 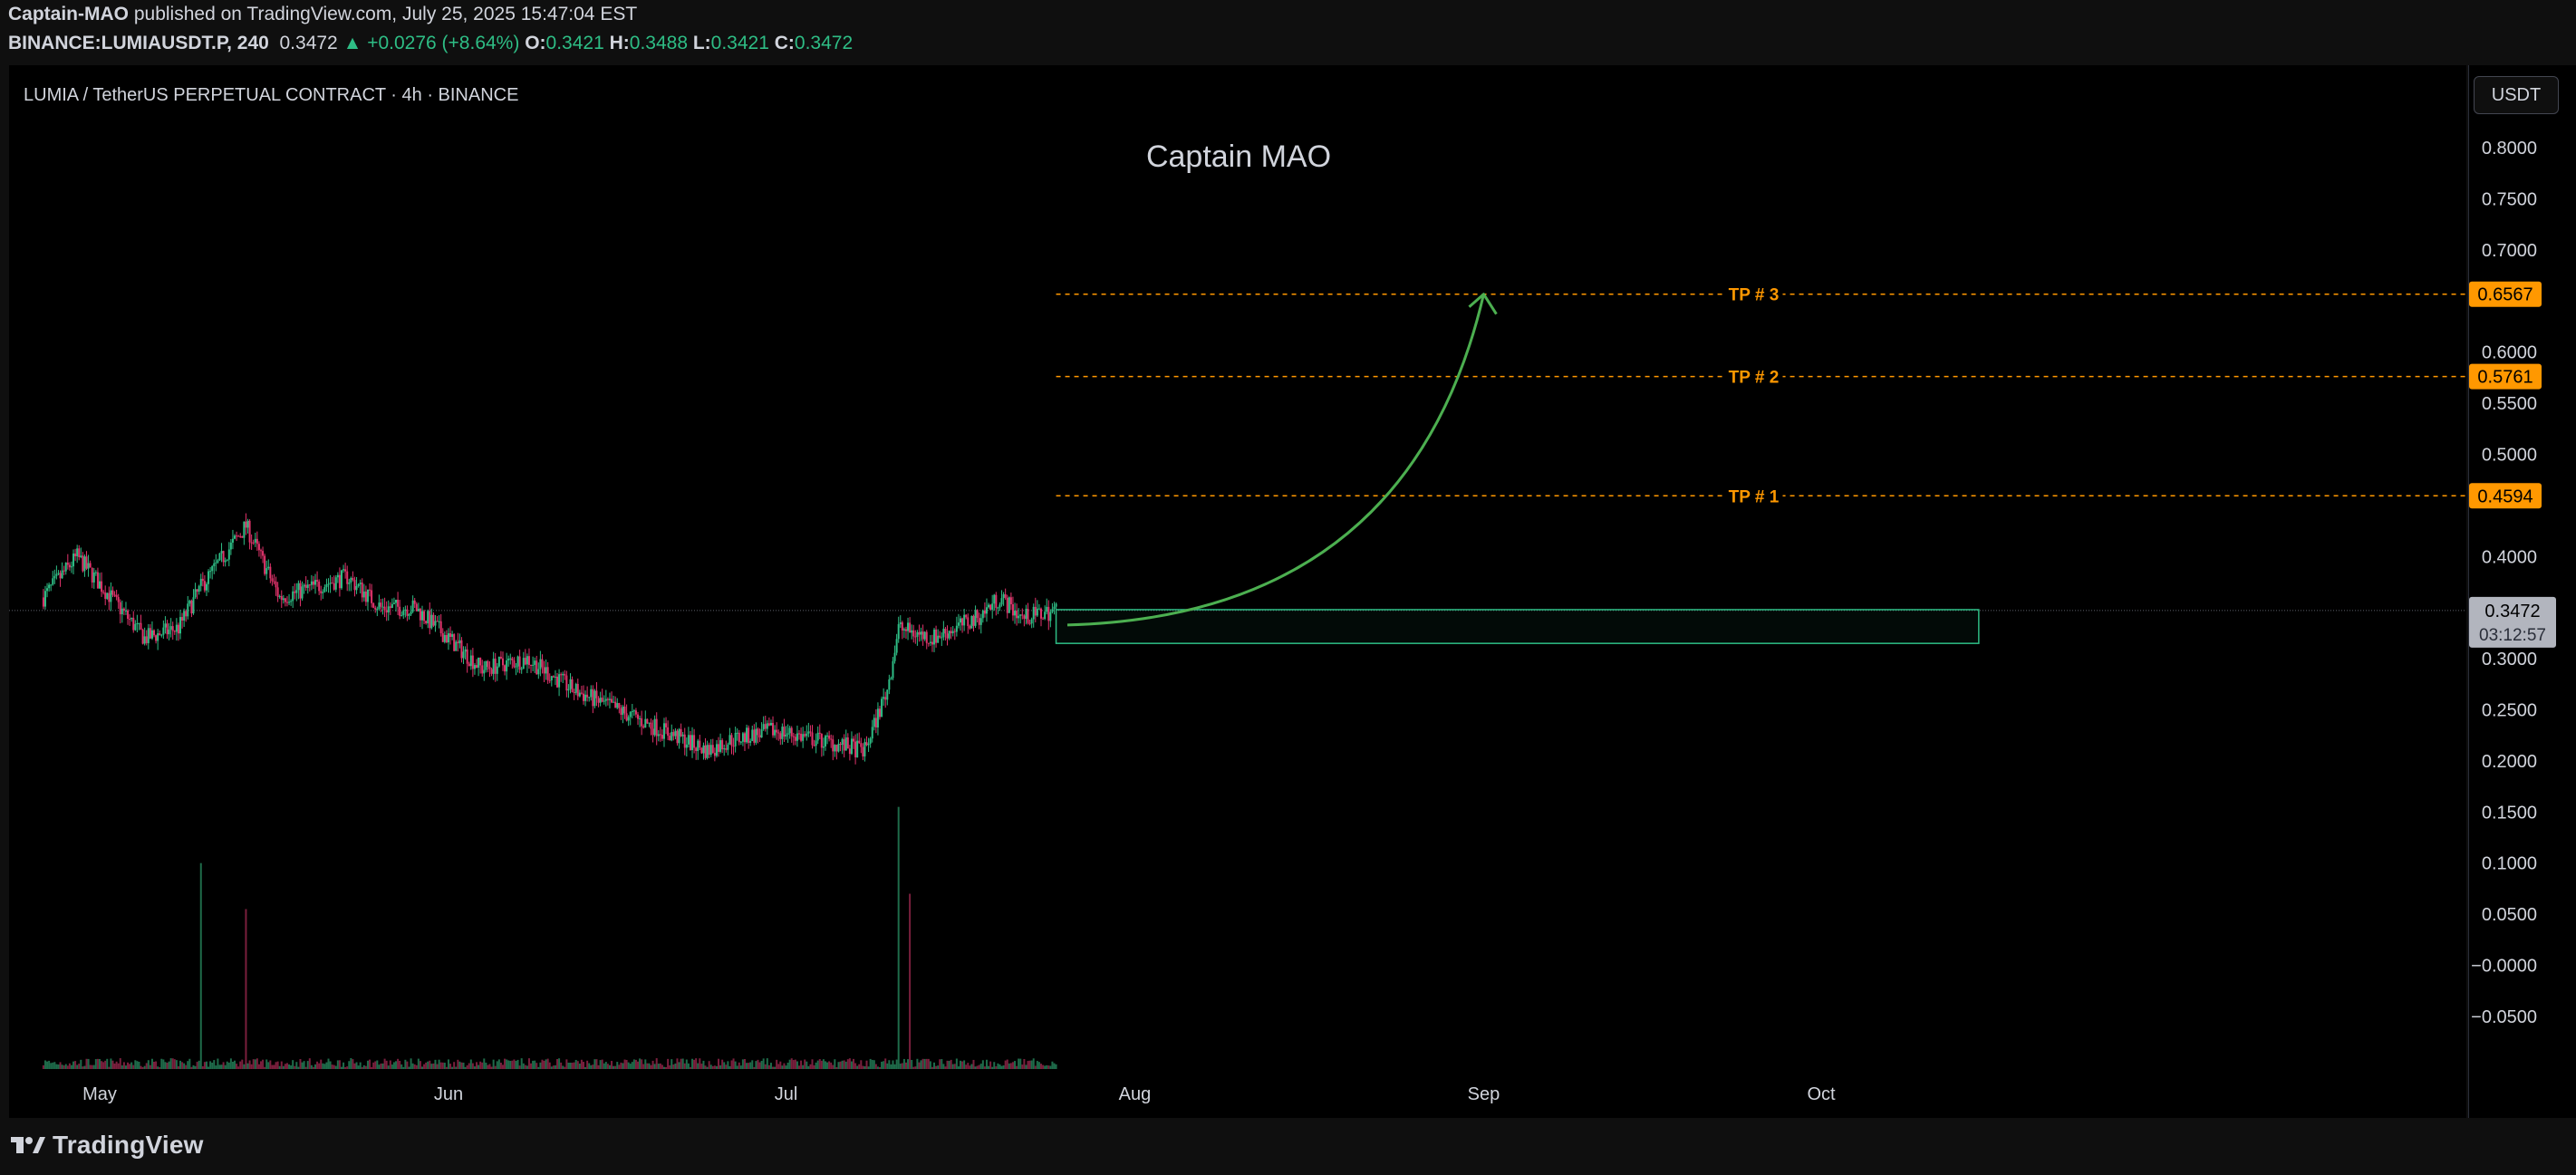 What do you see at coordinates (619, 43) in the screenshot?
I see `high-label: H:` at bounding box center [619, 43].